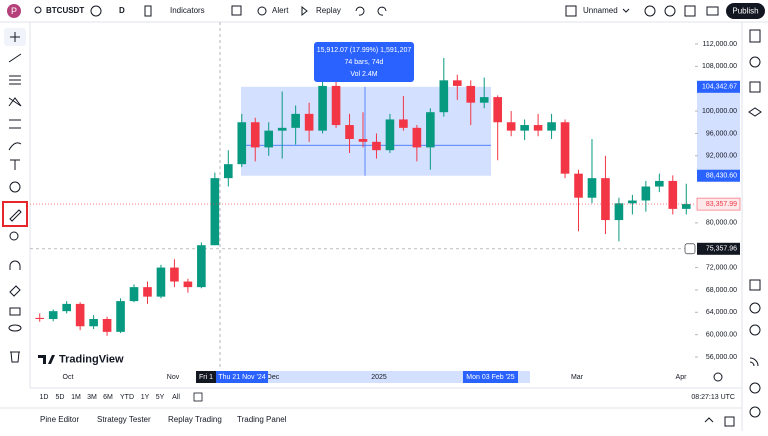 Image resolution: width=768 pixels, height=436 pixels. Describe the element at coordinates (187, 10) in the screenshot. I see `indicators-button: Indicators` at that location.